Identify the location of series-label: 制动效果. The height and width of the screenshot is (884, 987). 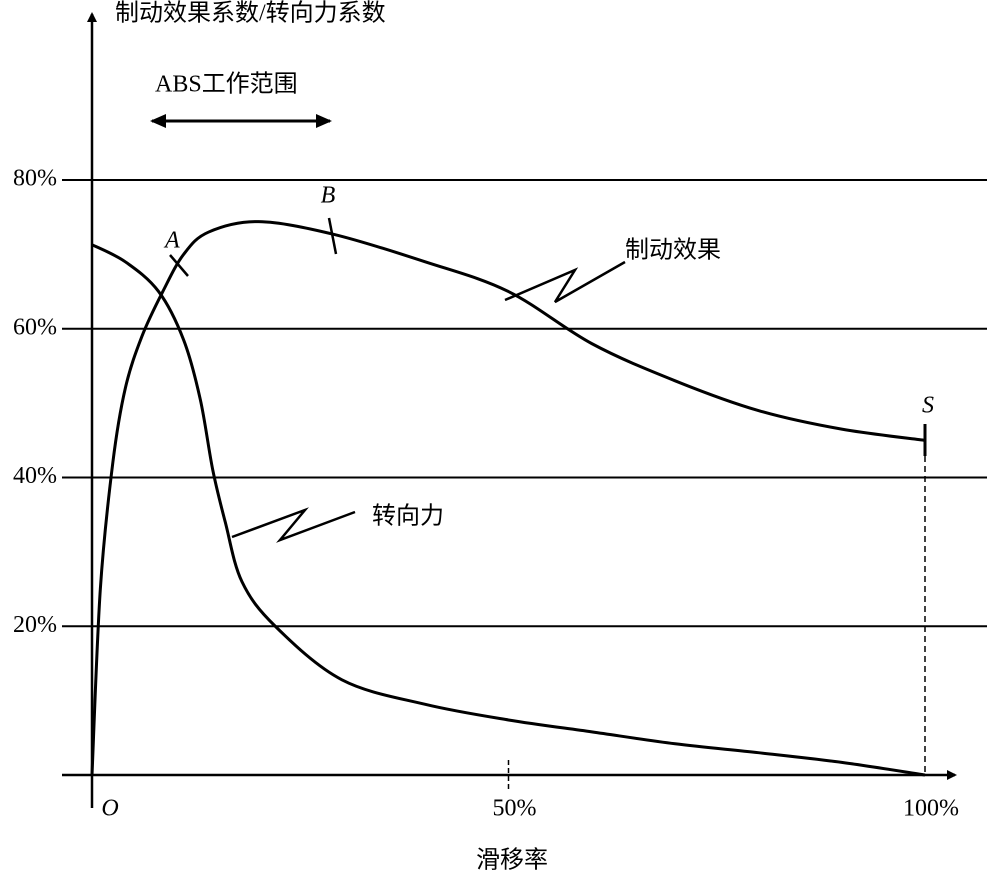
(673, 250).